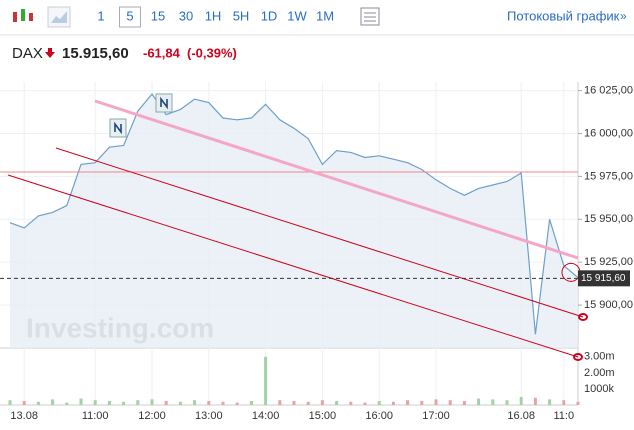 The image size is (634, 430). Describe the element at coordinates (608, 262) in the screenshot. I see `y-tick-label: 15 925,00` at that location.